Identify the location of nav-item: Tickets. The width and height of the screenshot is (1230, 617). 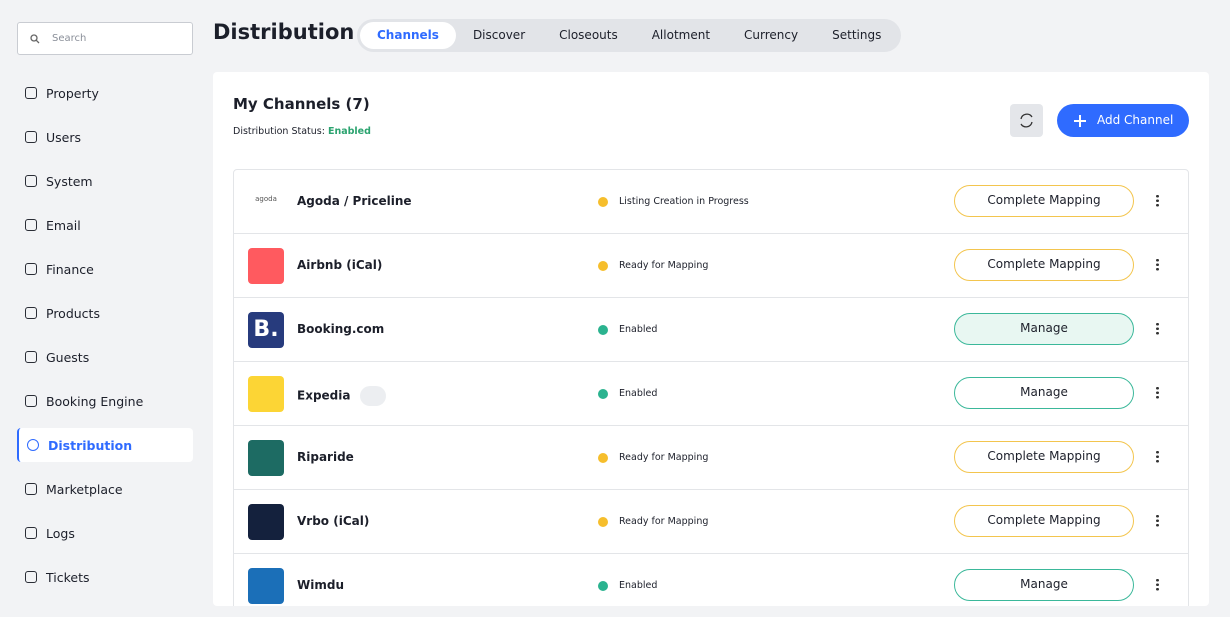
(105, 577).